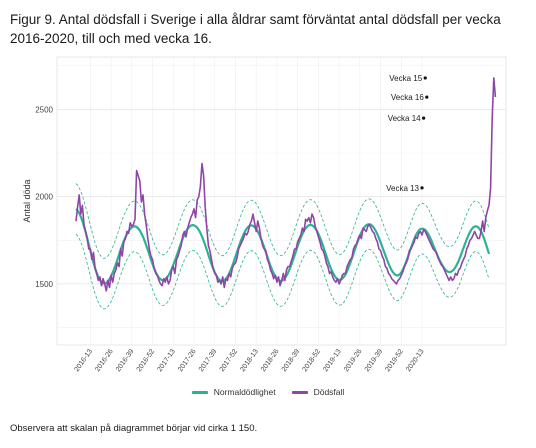 This screenshot has height=448, width=536. What do you see at coordinates (299, 392) in the screenshot?
I see `legend-swatch-deaths` at bounding box center [299, 392].